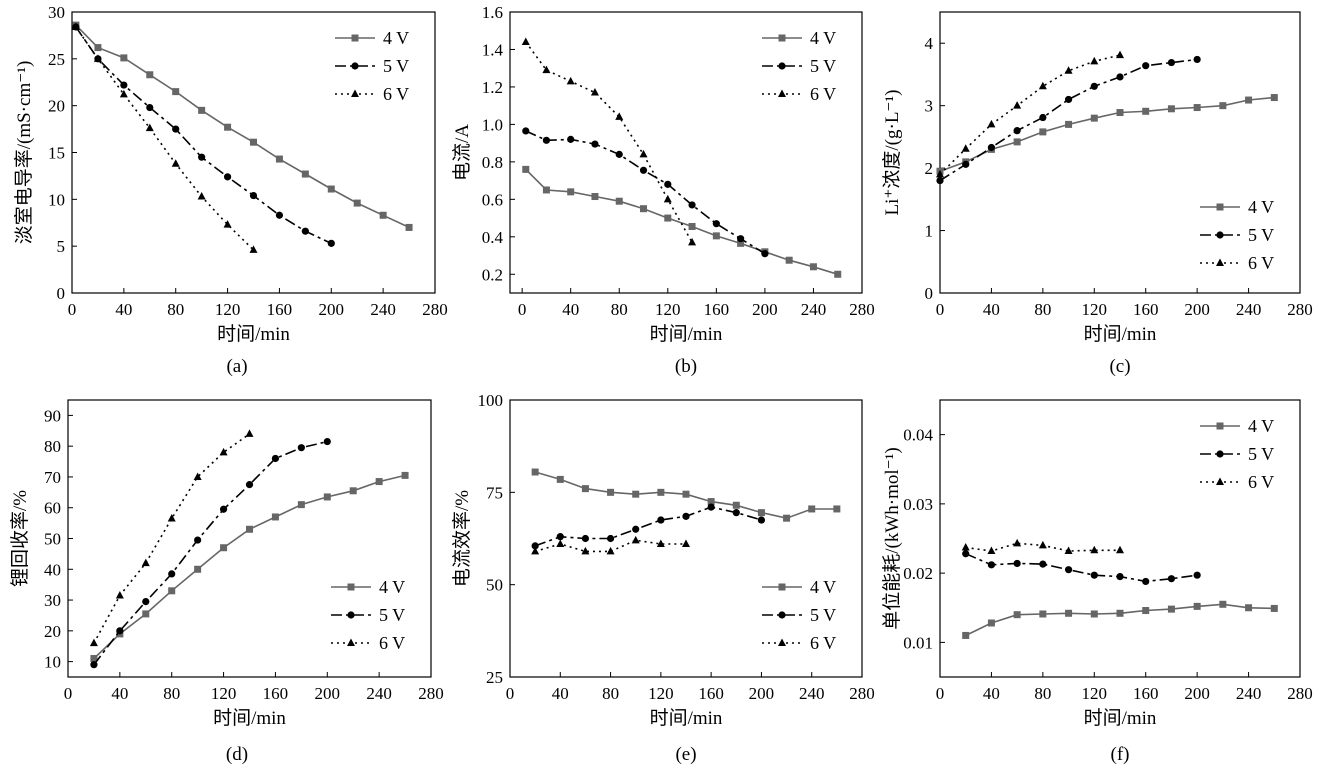 This screenshot has height=769, width=1333. Describe the element at coordinates (782, 587) in the screenshot. I see `legend-marker-4V` at that location.